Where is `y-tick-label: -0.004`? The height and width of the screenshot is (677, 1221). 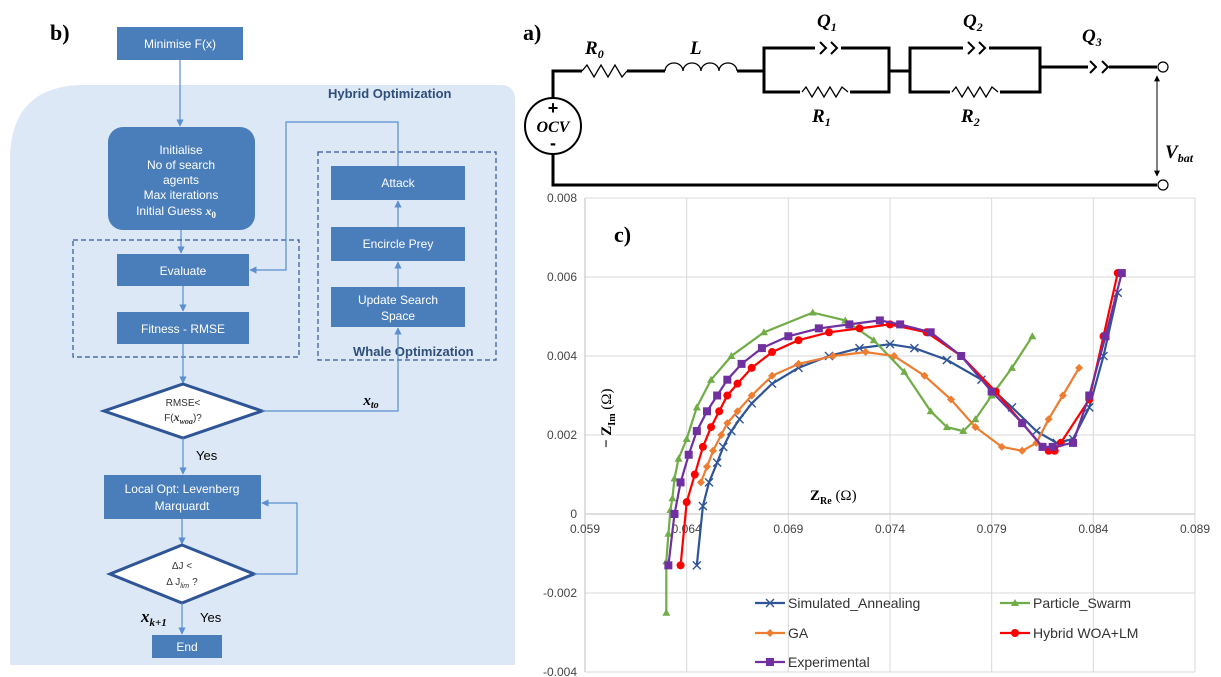 y-tick-label: -0.004 is located at coordinates (560, 671).